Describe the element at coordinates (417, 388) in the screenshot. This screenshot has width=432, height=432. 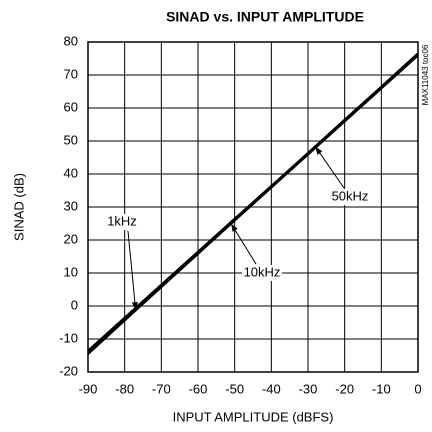
I see `x-tick-label: 0` at that location.